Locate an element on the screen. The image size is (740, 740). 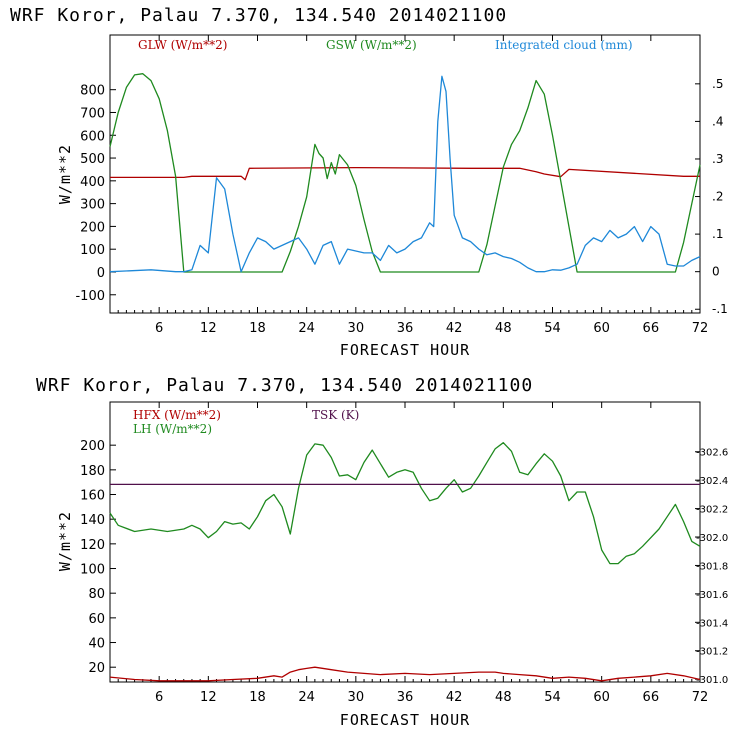
y-tick-label: 600 is located at coordinates (92, 136).